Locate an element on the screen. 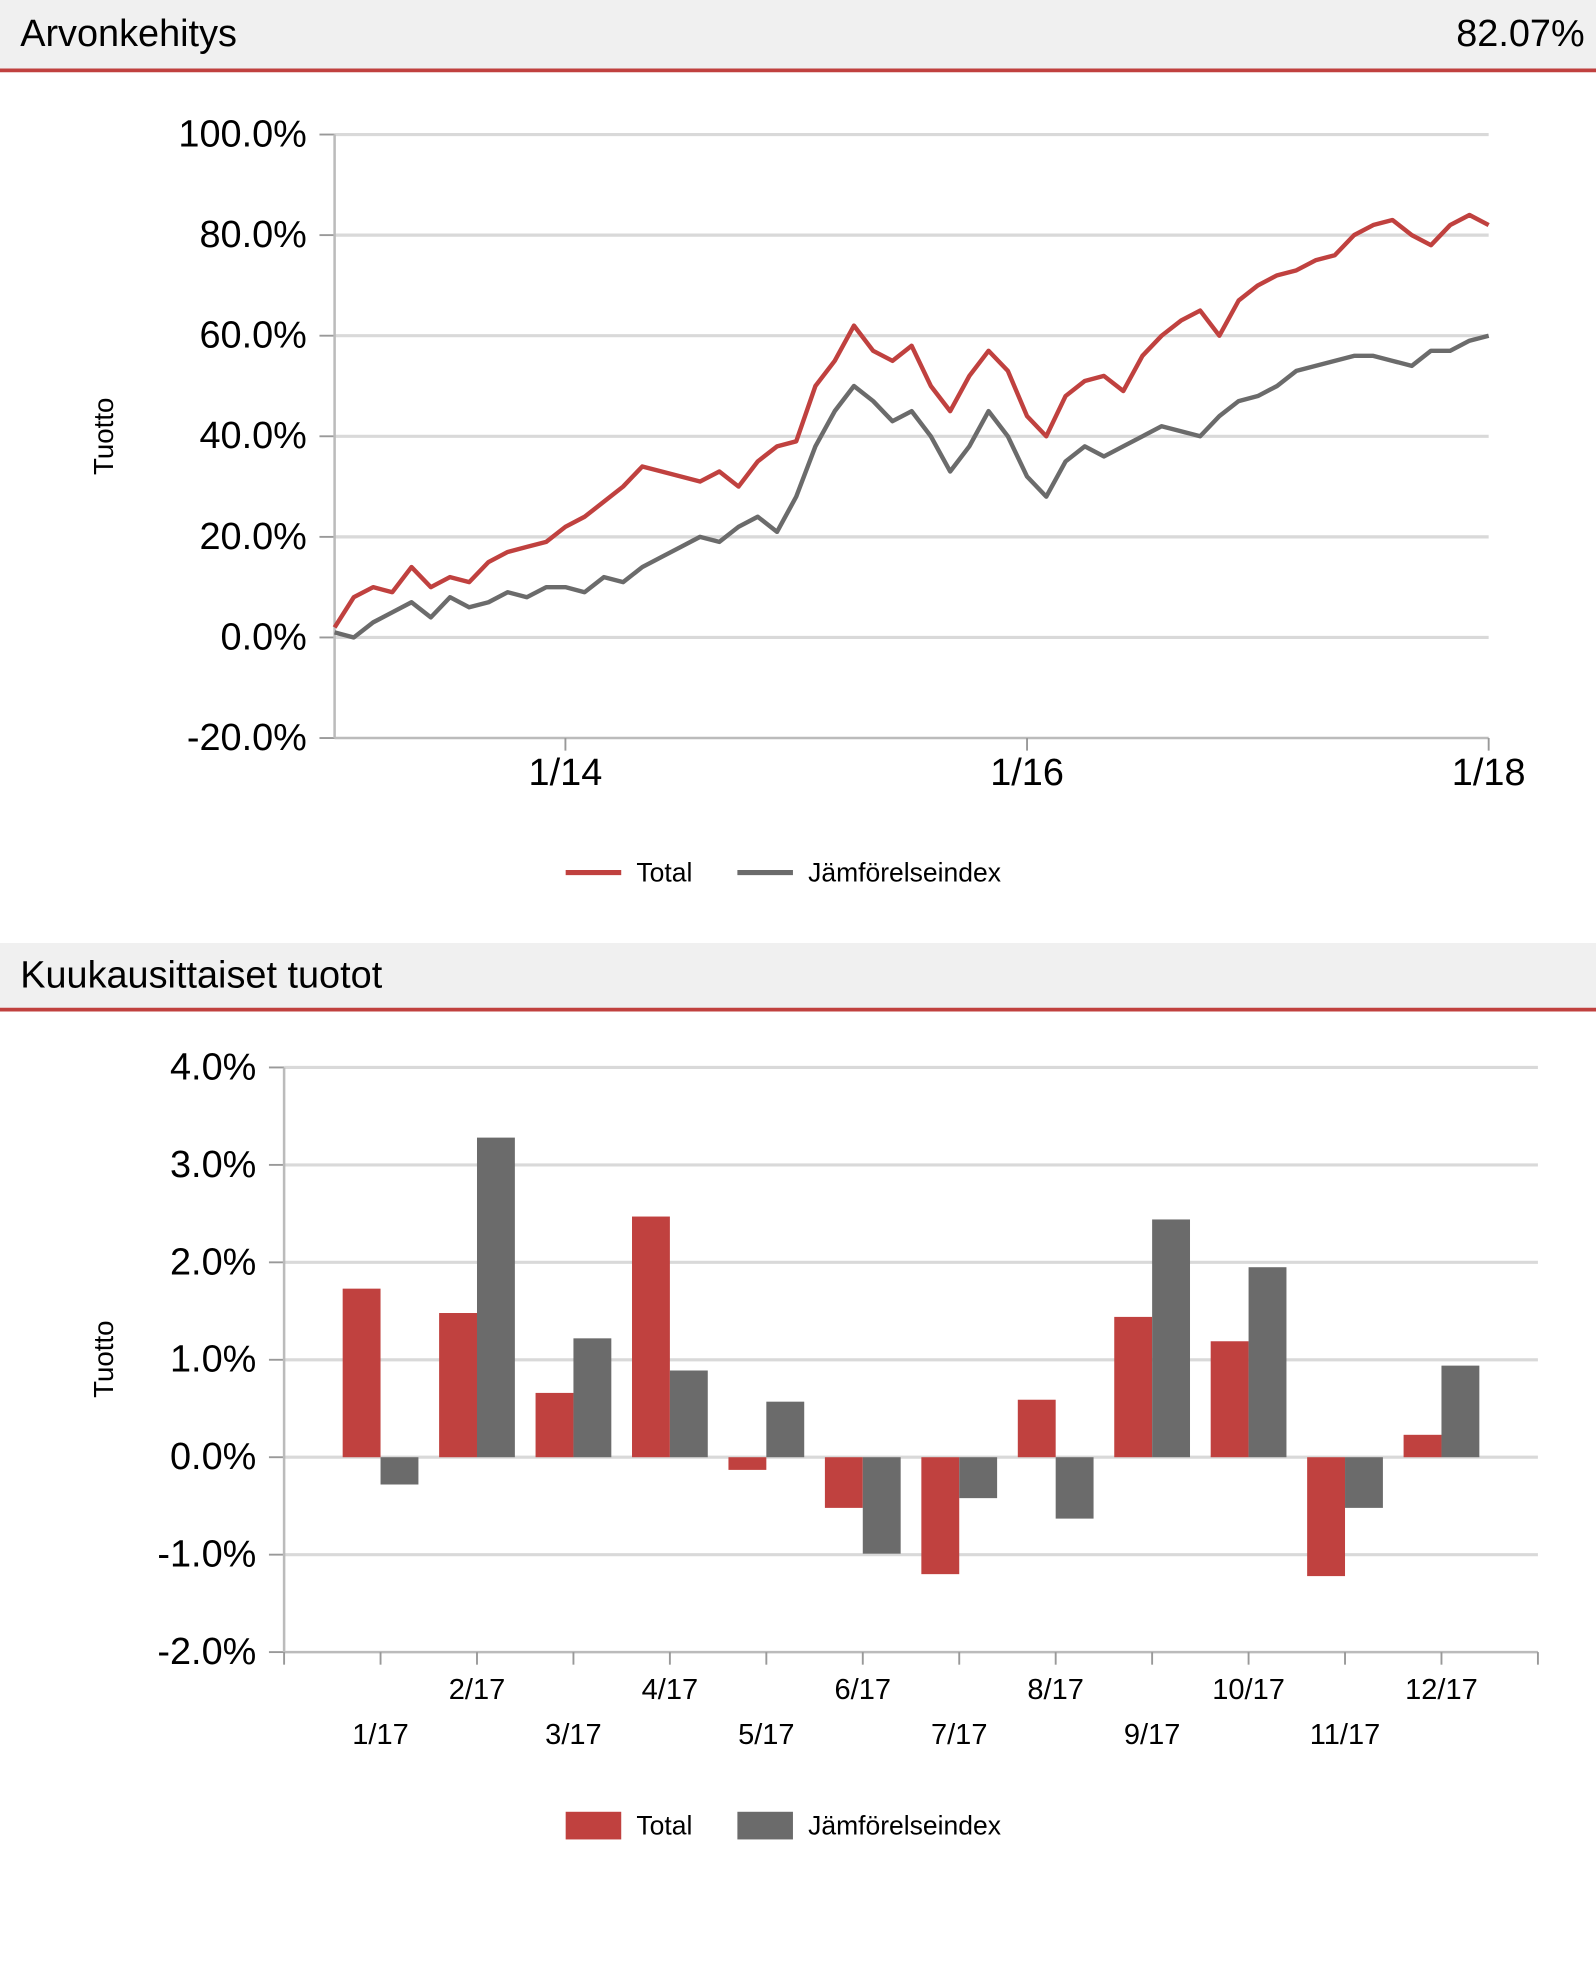 Image resolution: width=1596 pixels, height=1979 pixels. x-tick-label: 1/18 is located at coordinates (1489, 773).